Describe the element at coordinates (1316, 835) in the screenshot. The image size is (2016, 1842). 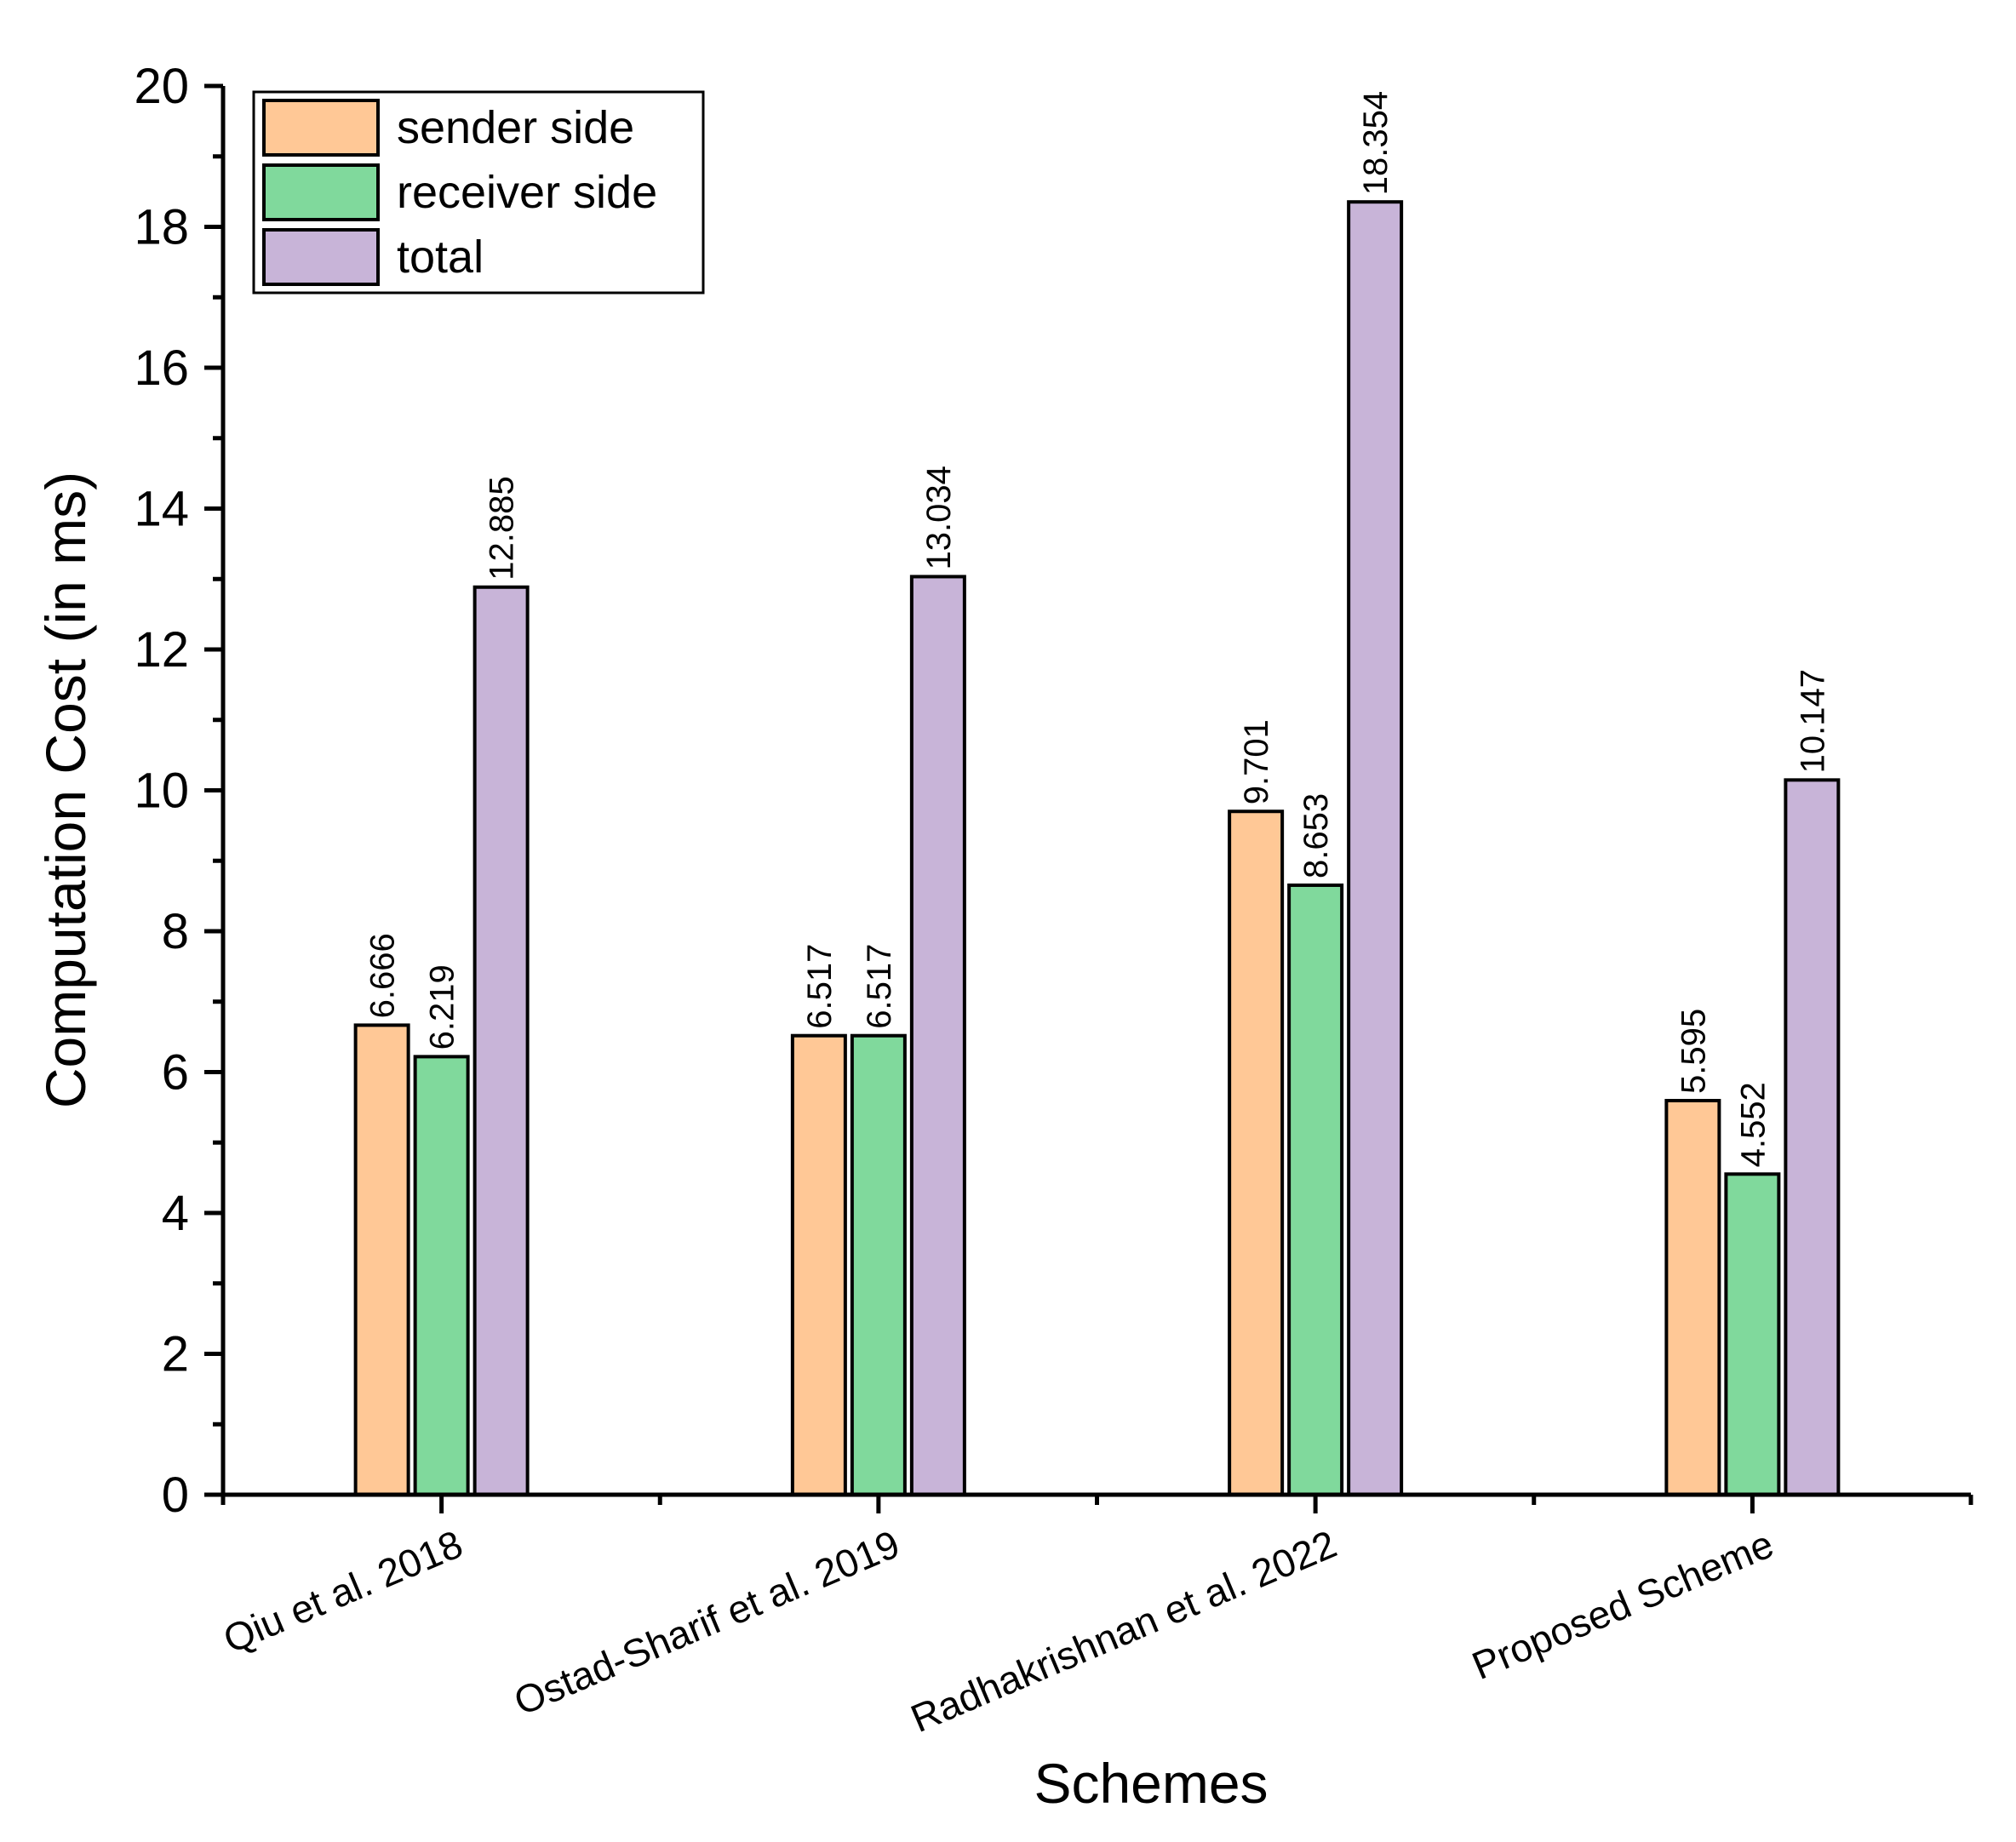
I see `value-label: 8.653` at that location.